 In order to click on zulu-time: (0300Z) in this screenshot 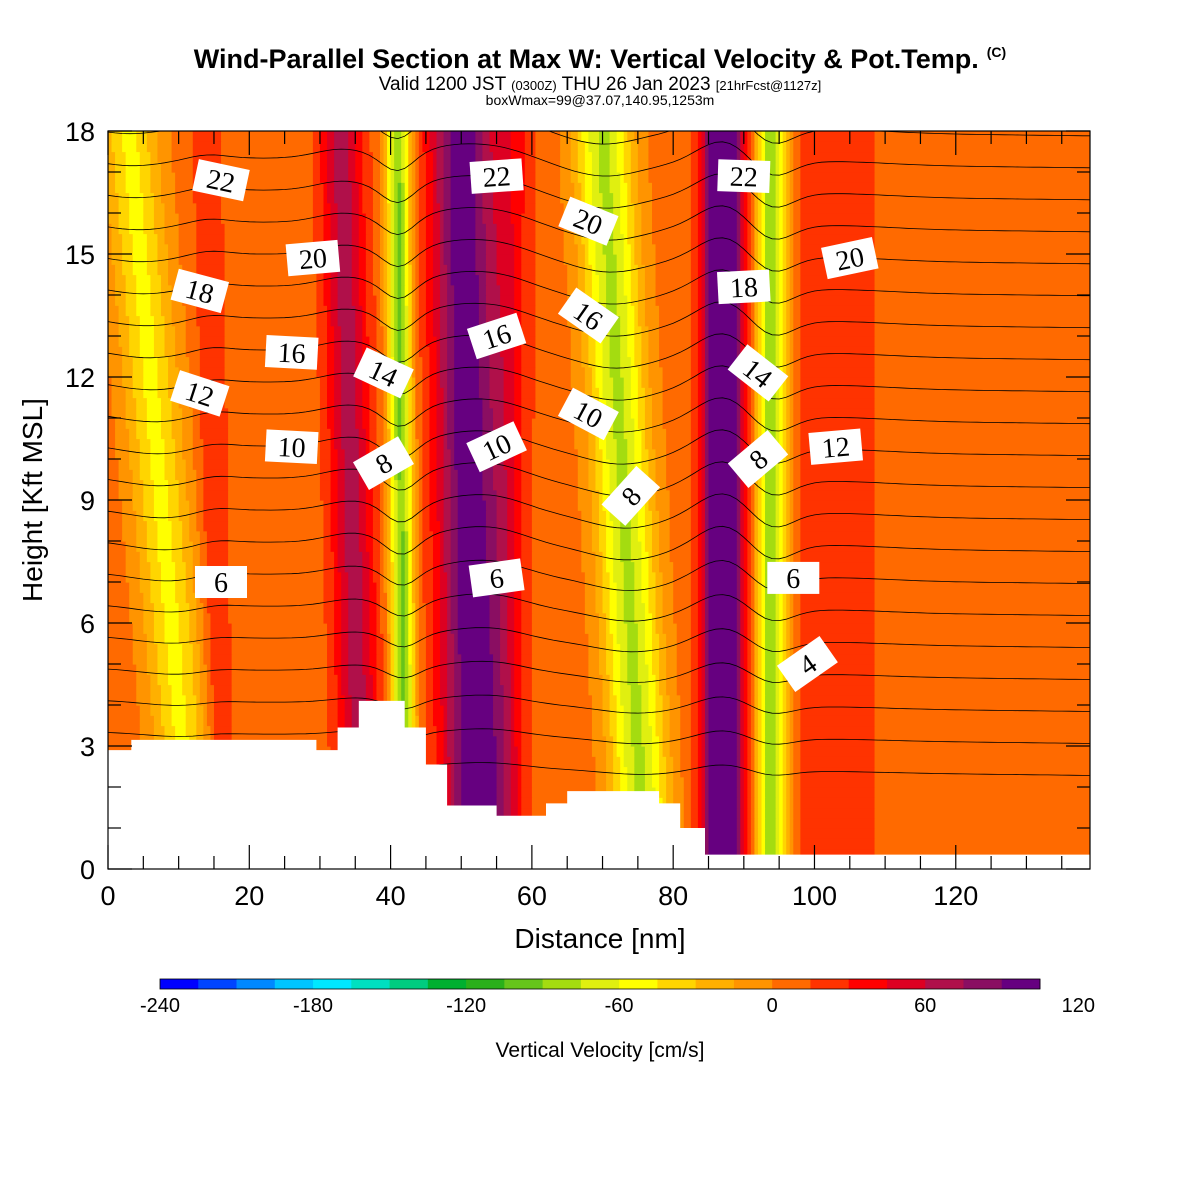, I will do `click(534, 85)`.